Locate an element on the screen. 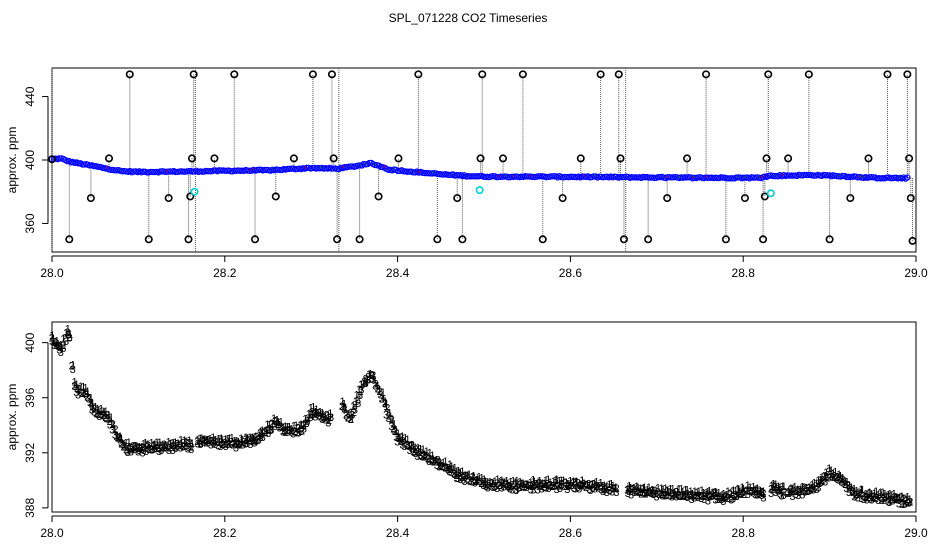  top-baseline-point is located at coordinates (732, 178).